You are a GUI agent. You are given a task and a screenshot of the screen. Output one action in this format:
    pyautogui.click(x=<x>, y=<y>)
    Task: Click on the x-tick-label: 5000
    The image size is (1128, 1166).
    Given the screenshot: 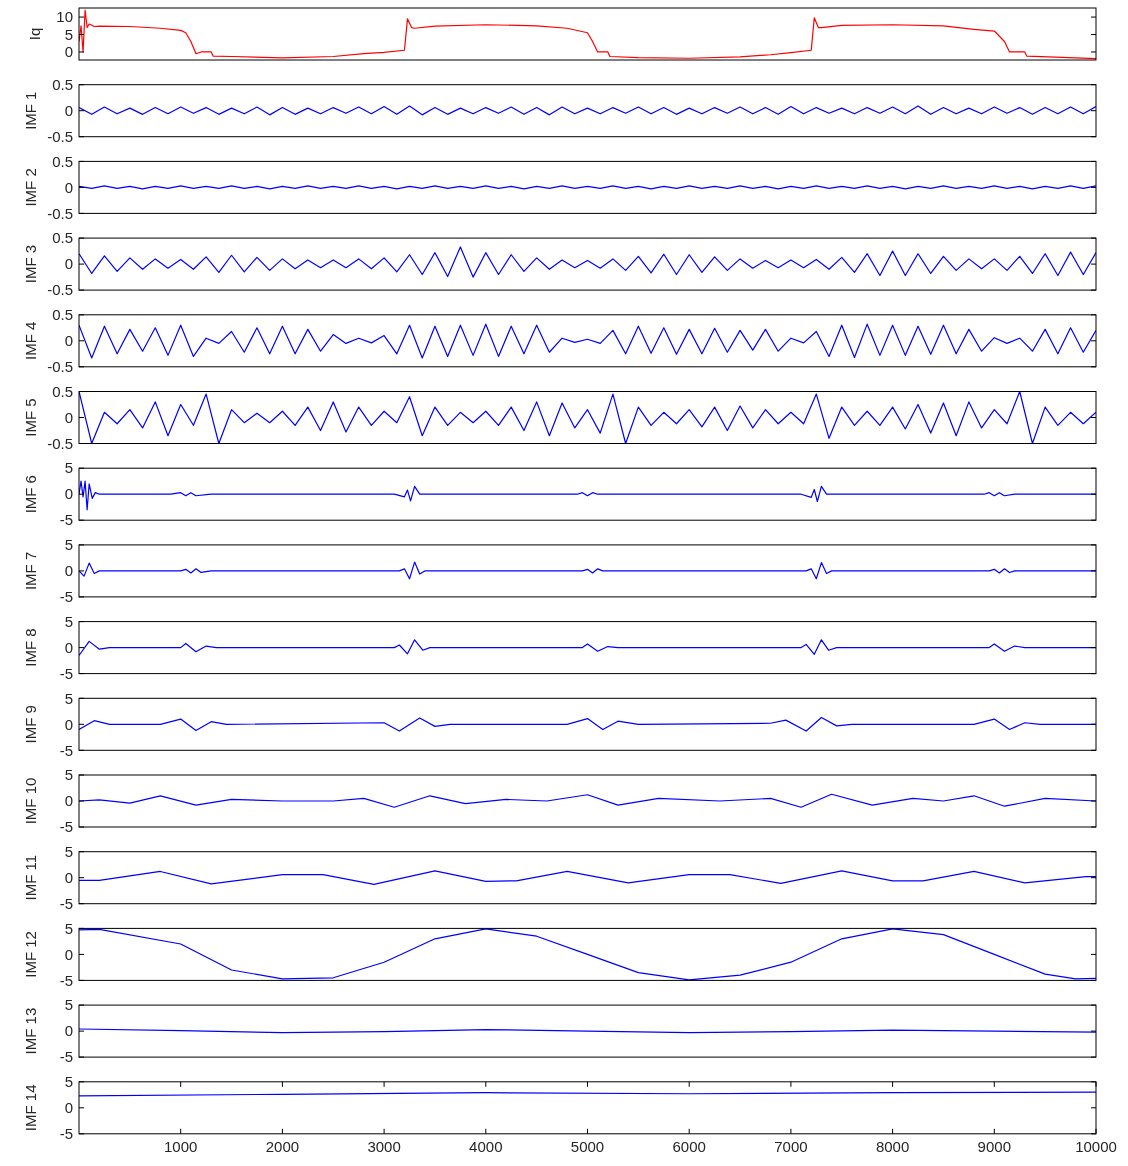 What is the action you would take?
    pyautogui.click(x=587, y=1146)
    